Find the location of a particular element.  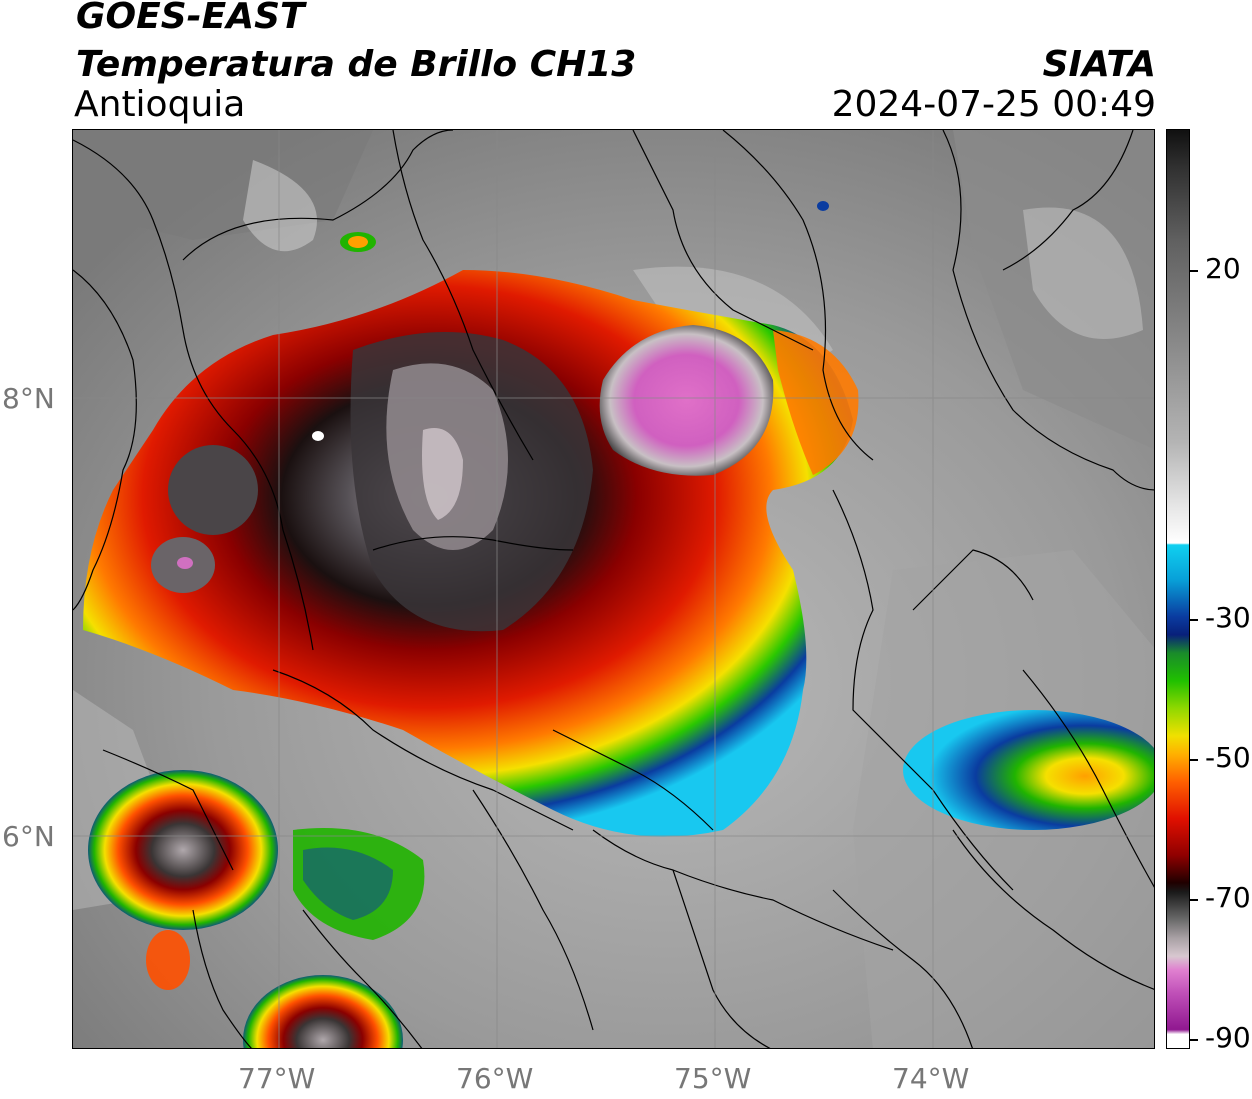

colorbar-label-m50: -50 is located at coordinates (1228, 757).